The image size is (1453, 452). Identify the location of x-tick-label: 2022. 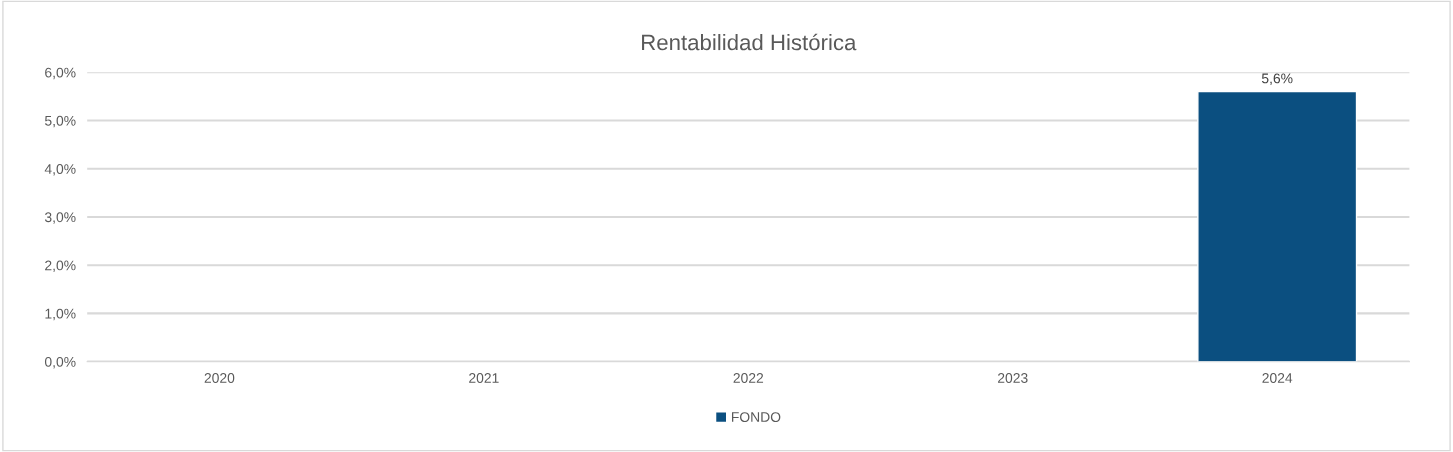
(748, 378).